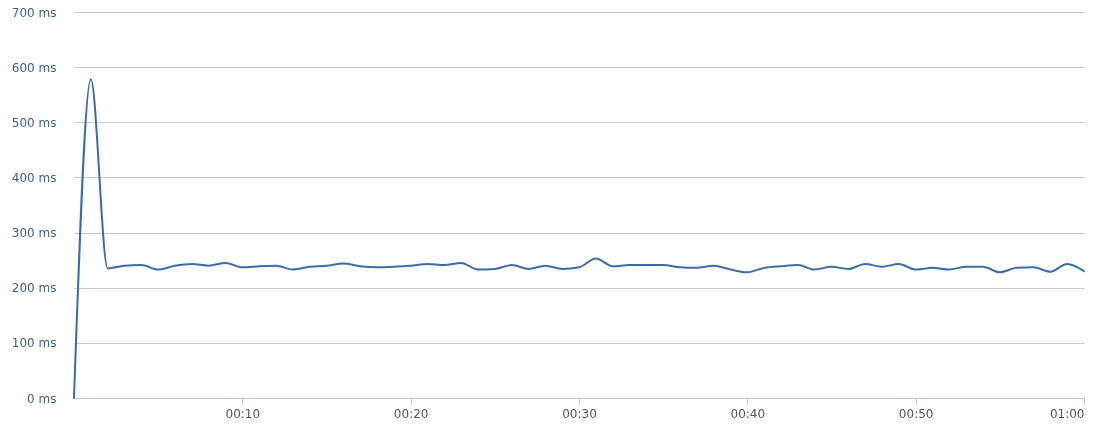 This screenshot has height=433, width=1109. Describe the element at coordinates (916, 413) in the screenshot. I see `x-tick-label: 00:50` at that location.